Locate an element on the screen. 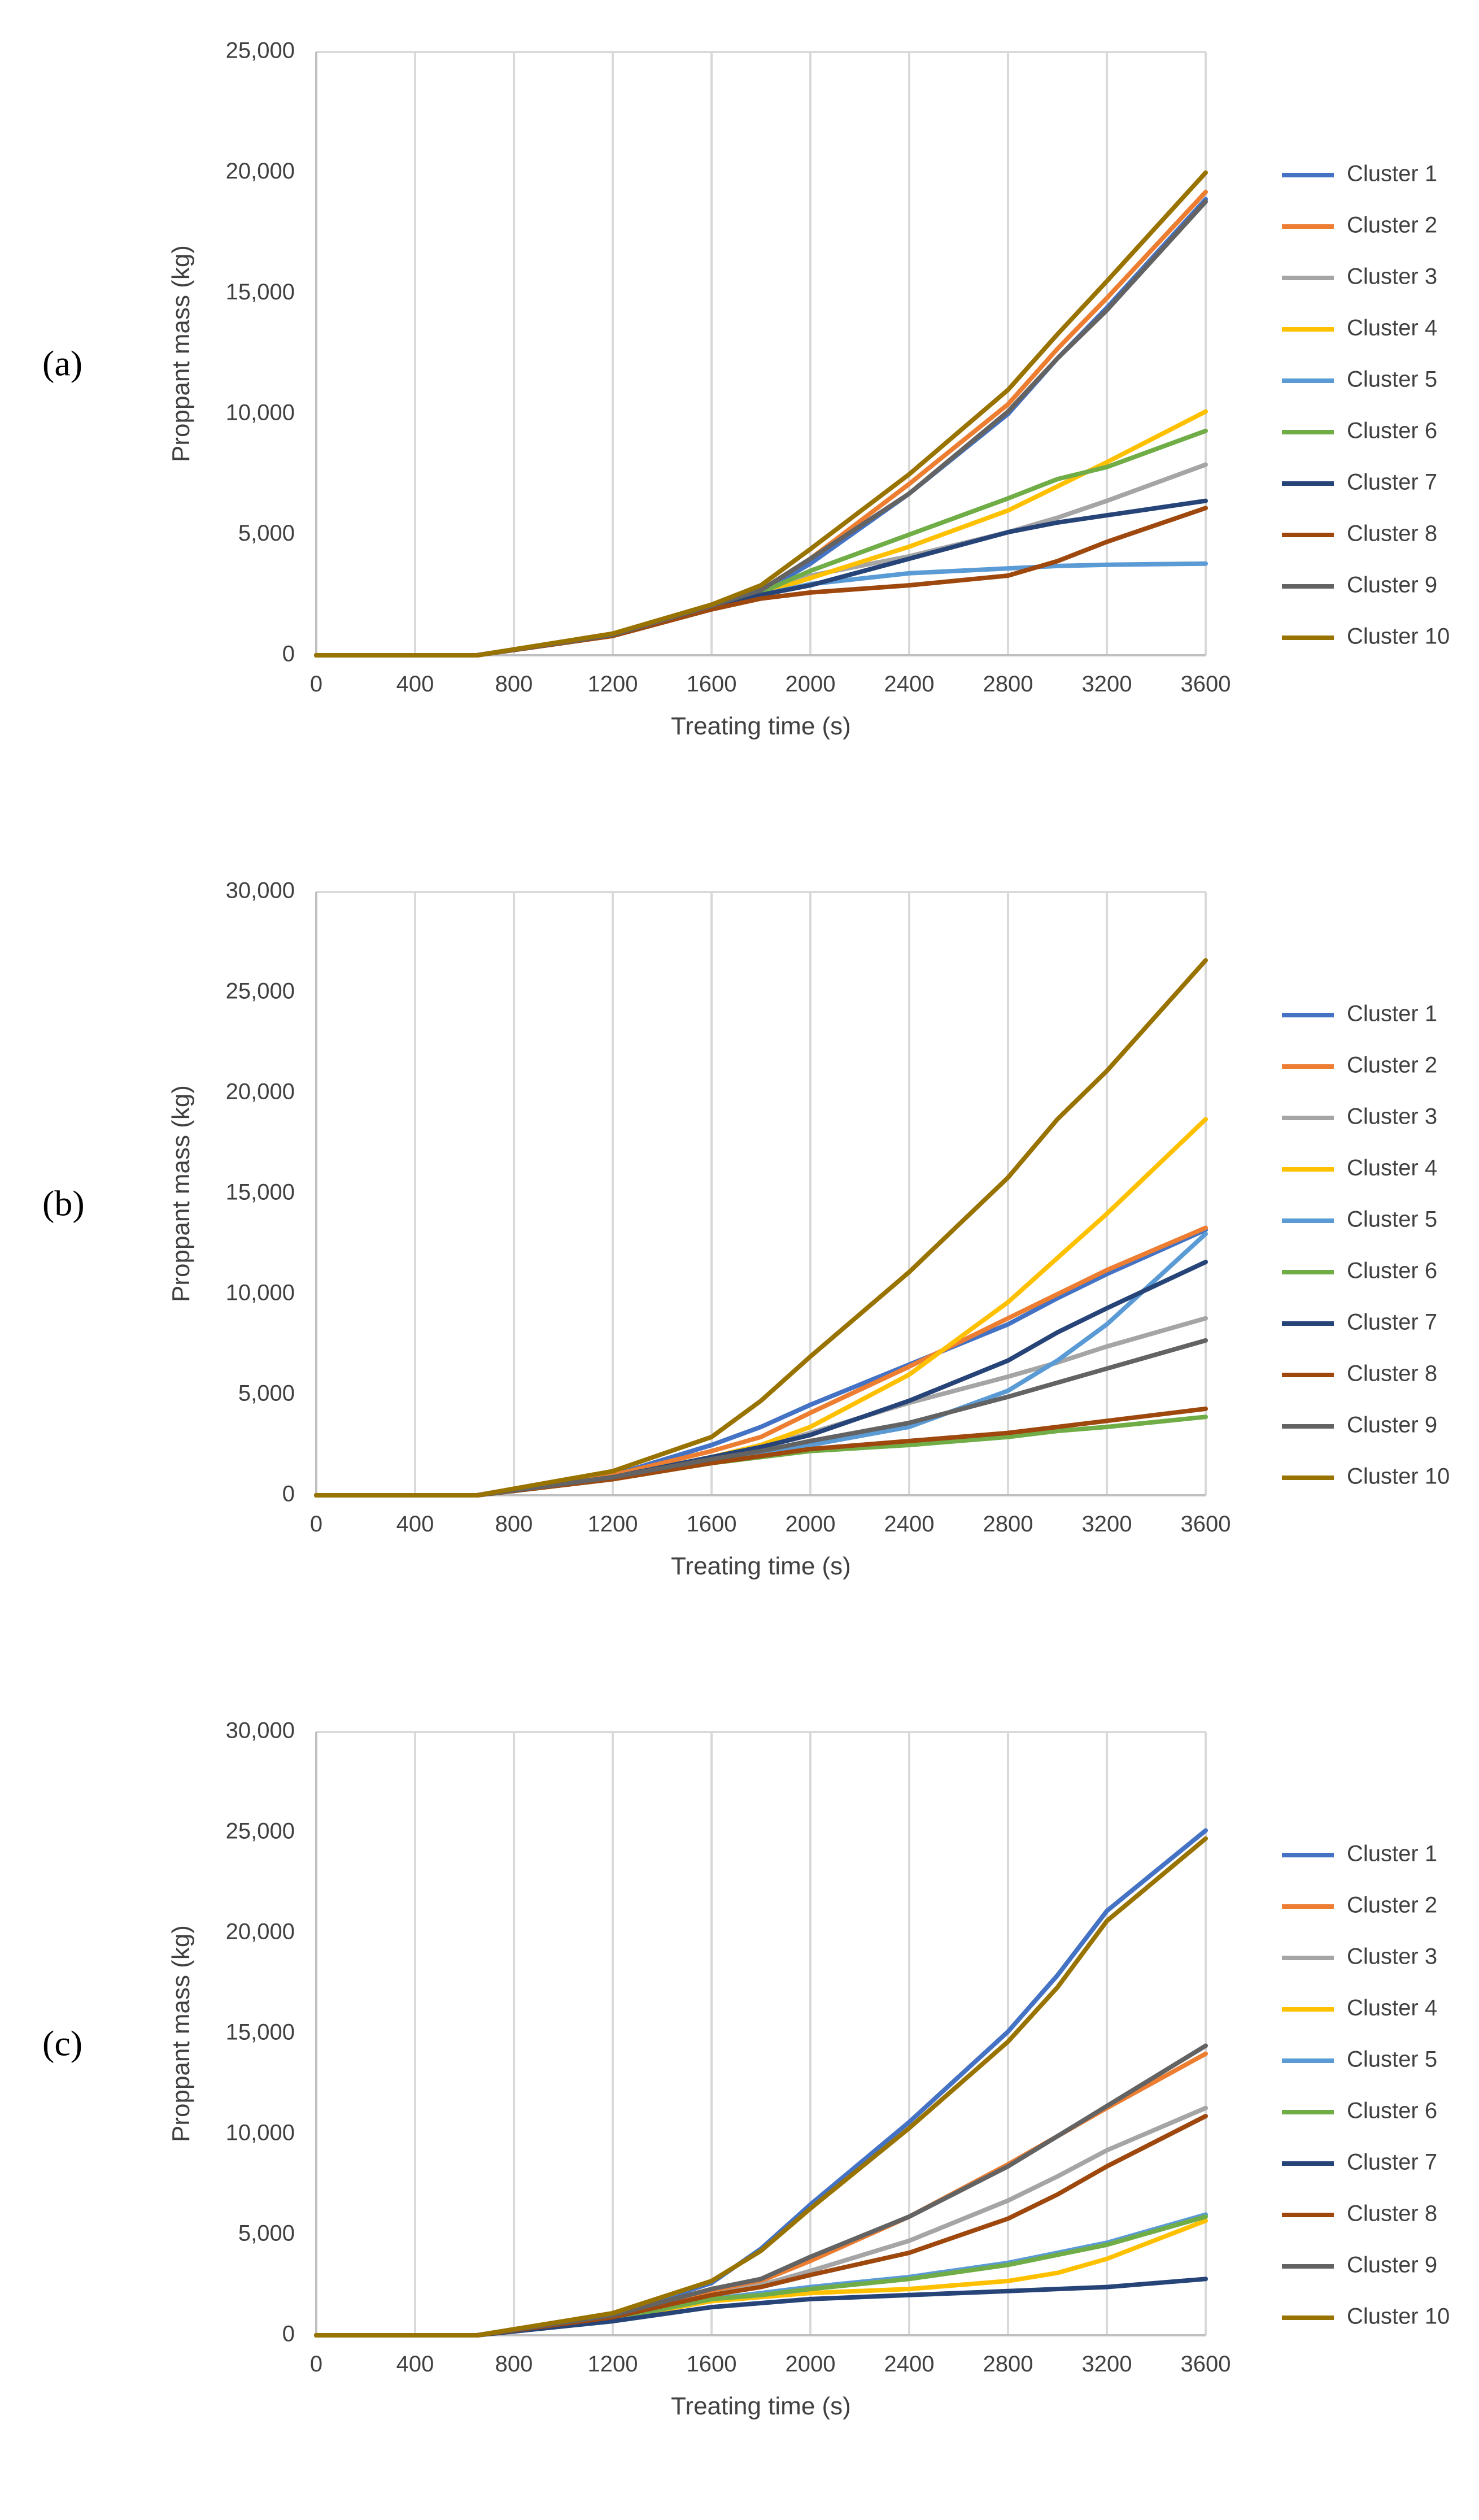  series-line-cluster-10-b is located at coordinates (761, 1228).